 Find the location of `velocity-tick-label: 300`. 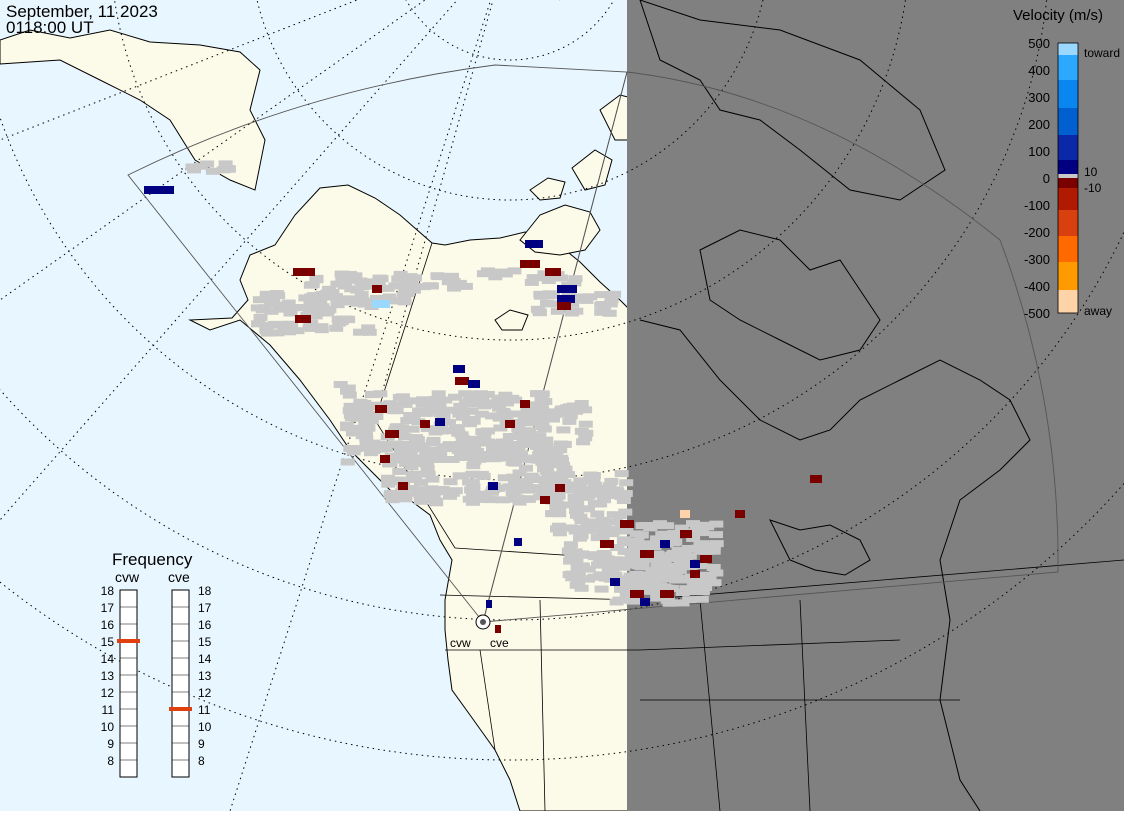

velocity-tick-label: 300 is located at coordinates (1039, 97).